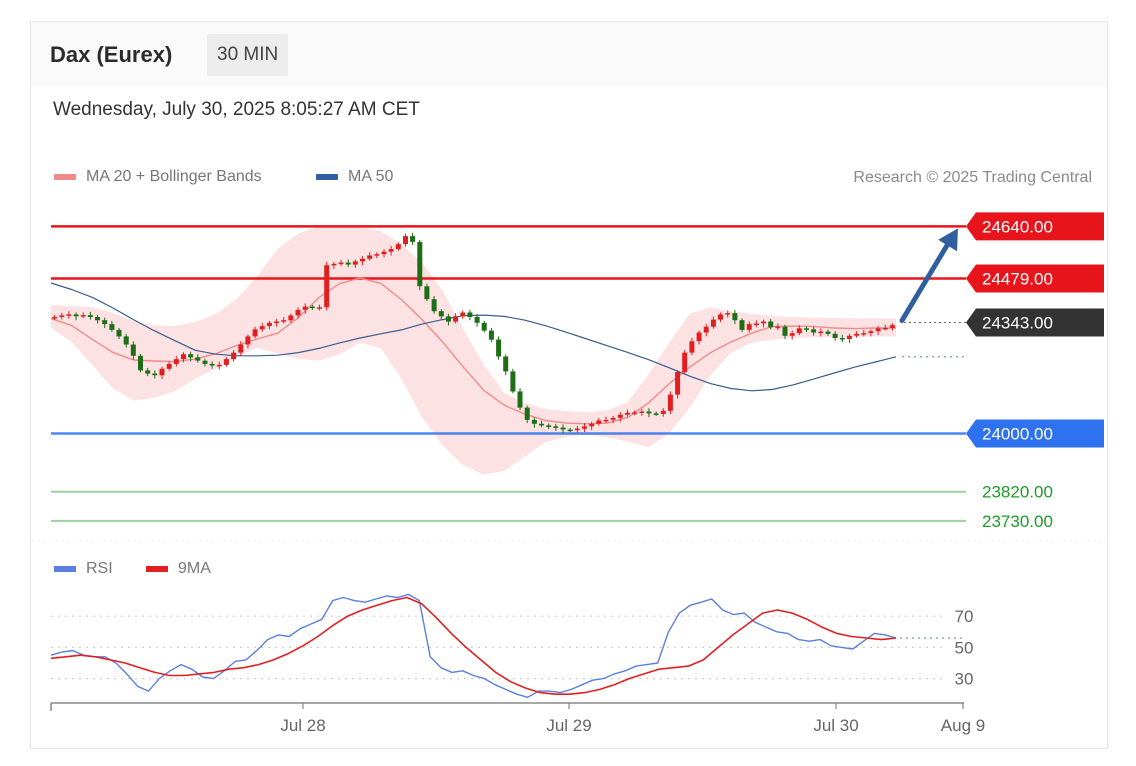 The width and height of the screenshot is (1136, 766). I want to click on level-label-24479.00: 24479.00, so click(1017, 279).